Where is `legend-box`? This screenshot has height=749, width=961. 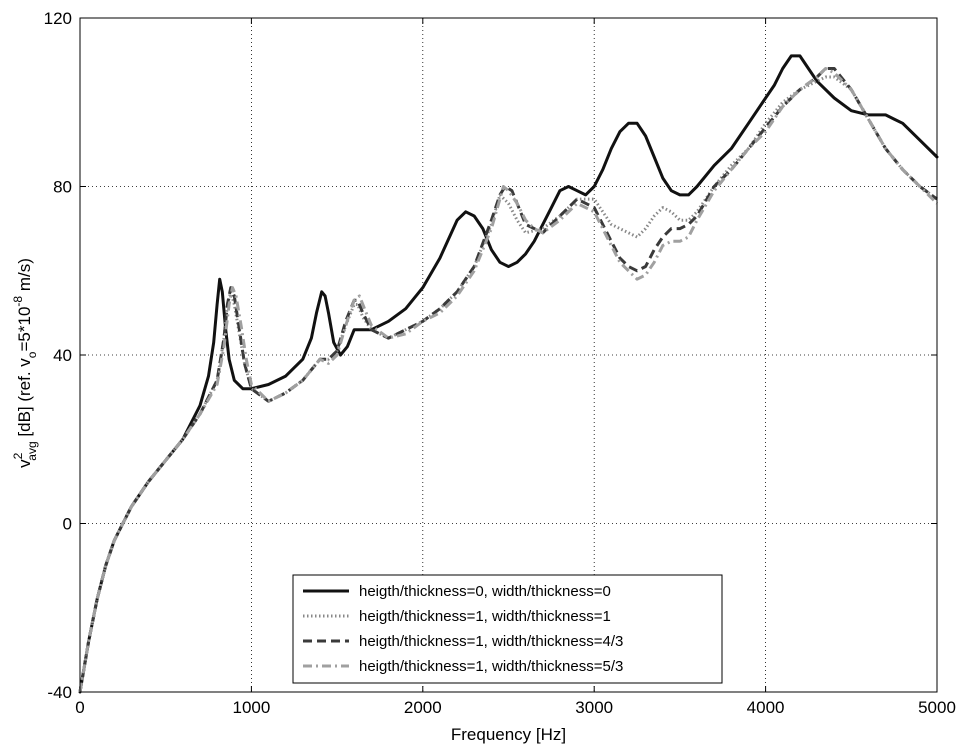 legend-box is located at coordinates (507, 629).